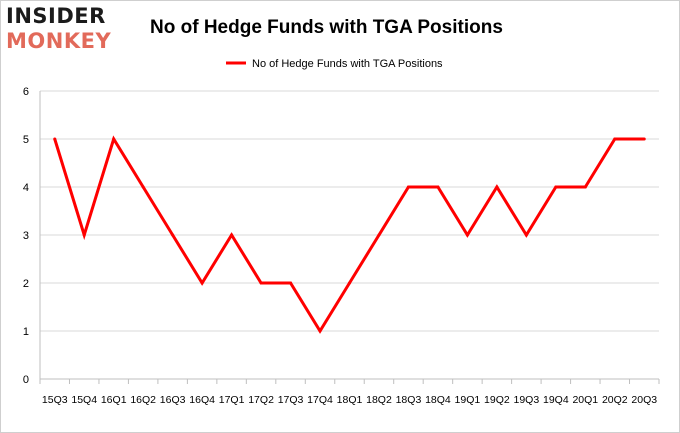  What do you see at coordinates (350, 400) in the screenshot?
I see `x-tick-label: 18Q1` at bounding box center [350, 400].